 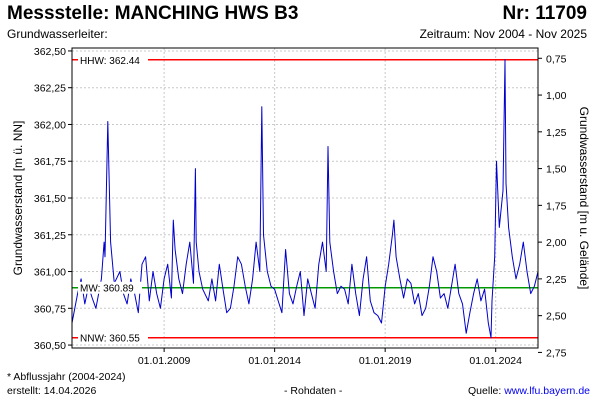 I want to click on x-tick-label: 01.01.2009, so click(x=164, y=361).